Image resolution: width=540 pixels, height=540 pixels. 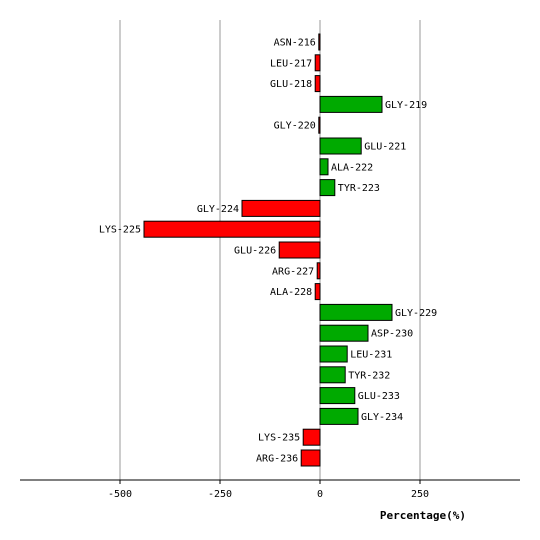 What do you see at coordinates (295, 126) in the screenshot?
I see `bar-label: GLY-220` at bounding box center [295, 126].